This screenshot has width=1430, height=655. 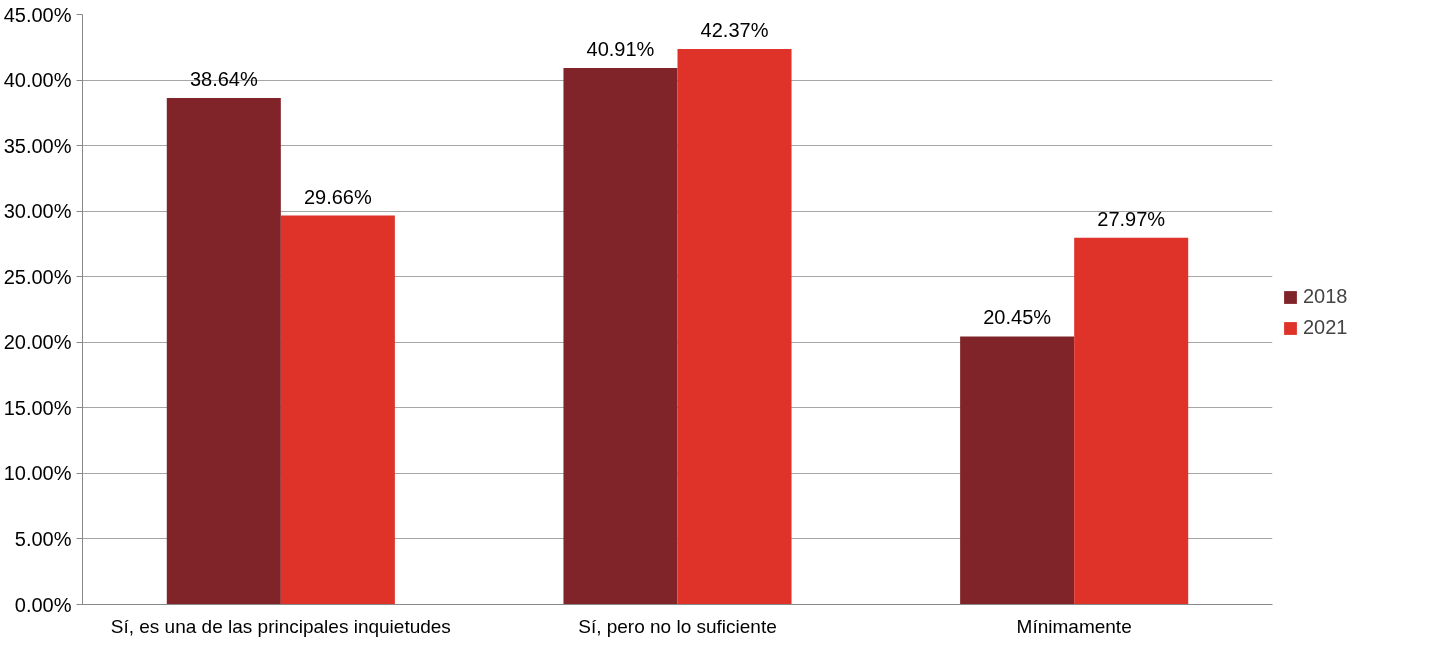 I want to click on y-tick-label: 40.00%, so click(x=37, y=80).